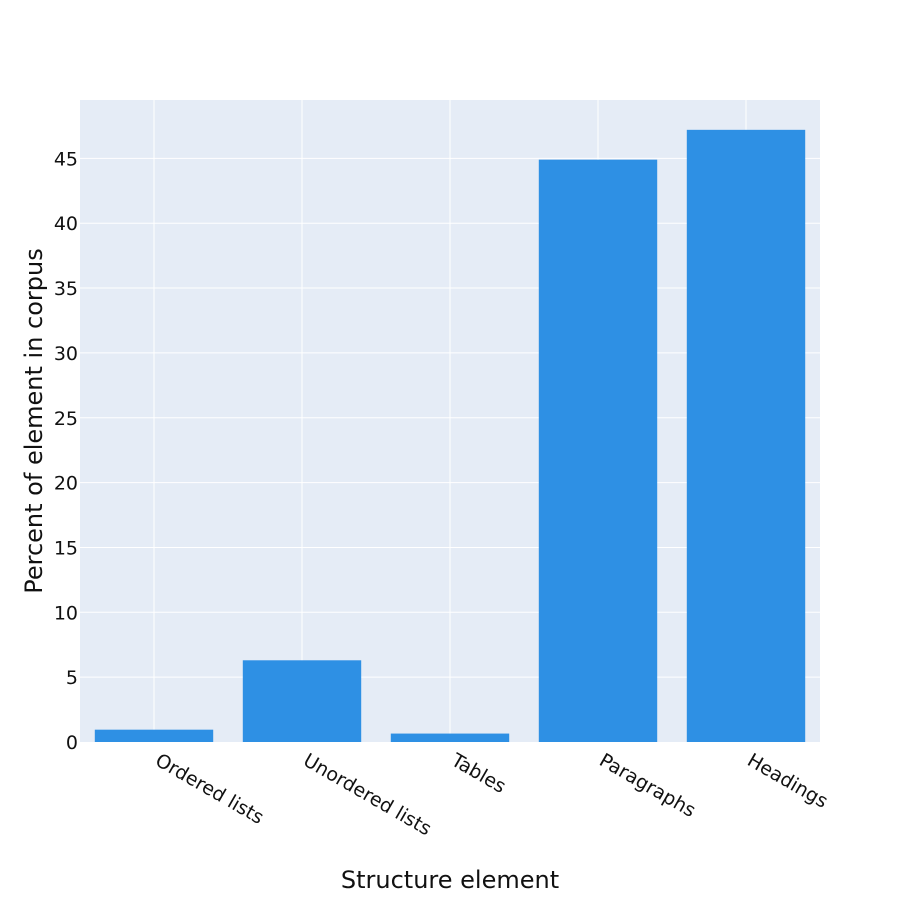 This screenshot has height=904, width=900. I want to click on bar-headings, so click(746, 435).